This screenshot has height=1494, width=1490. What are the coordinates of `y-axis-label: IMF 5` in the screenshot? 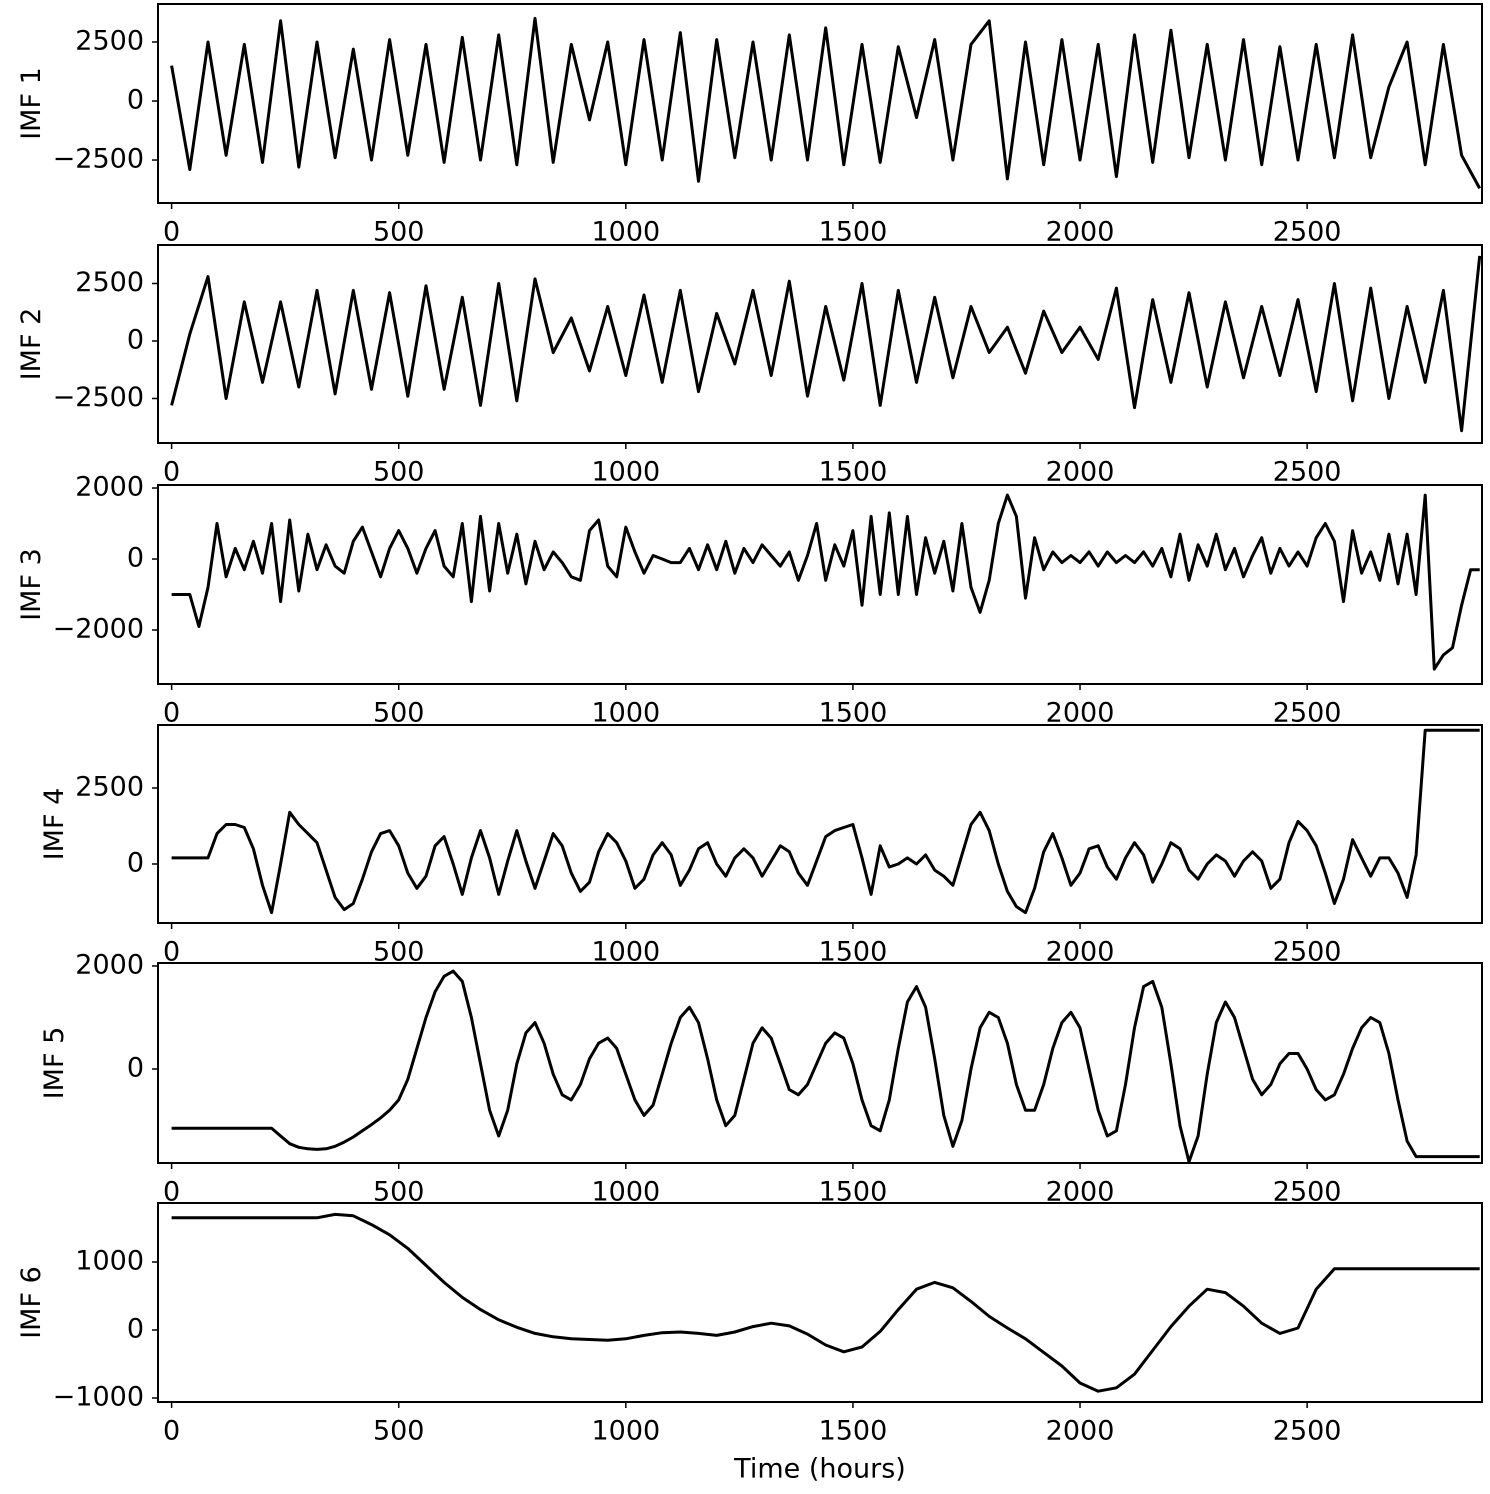 It's located at (54, 1063).